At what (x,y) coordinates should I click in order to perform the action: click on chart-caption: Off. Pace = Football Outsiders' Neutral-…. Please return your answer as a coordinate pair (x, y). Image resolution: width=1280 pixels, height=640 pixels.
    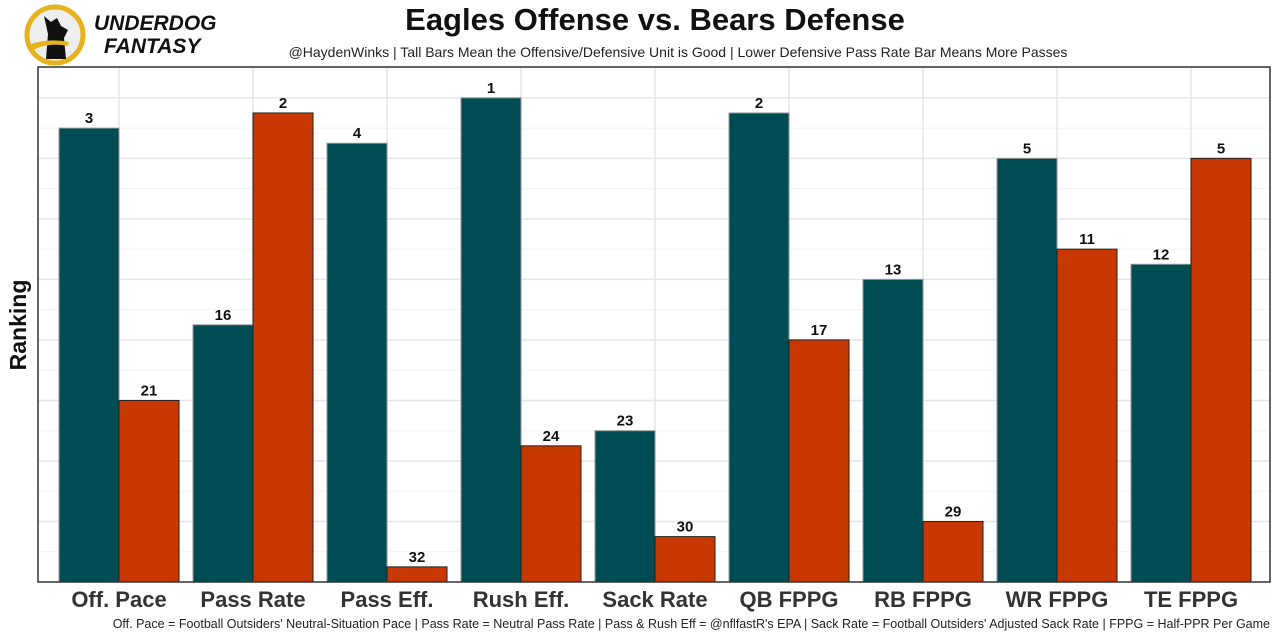
    Looking at the image, I should click on (691, 624).